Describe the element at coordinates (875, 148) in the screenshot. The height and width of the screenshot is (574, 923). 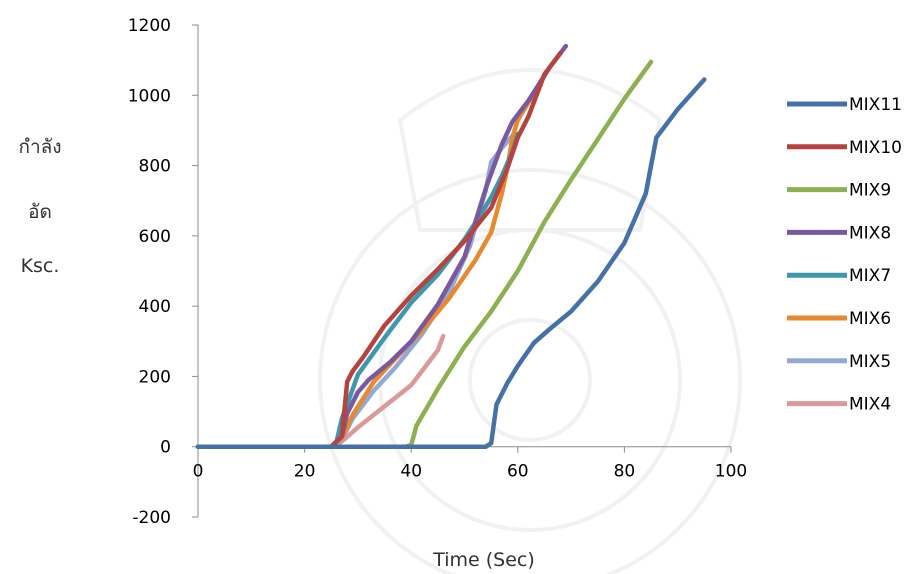
I see `legend-label: MIX10` at that location.